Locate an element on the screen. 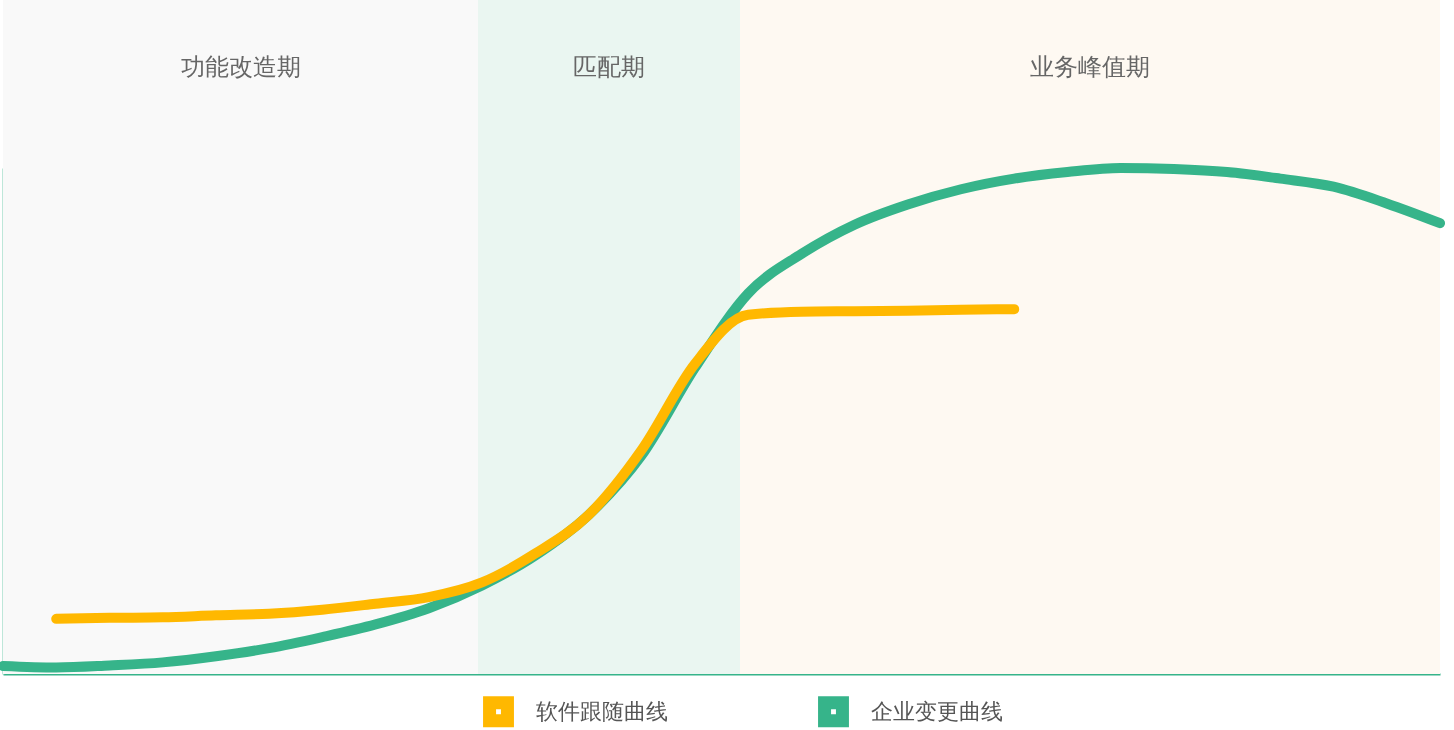 The width and height of the screenshot is (1454, 730). text: 功能改造期 is located at coordinates (240, 67).